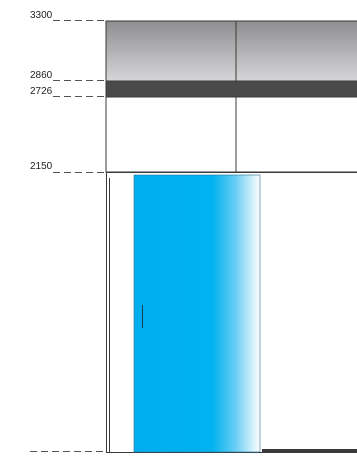 Image resolution: width=357 pixels, height=456 pixels. I want to click on dim-label-cornice-bottom: 2860, so click(41, 75).